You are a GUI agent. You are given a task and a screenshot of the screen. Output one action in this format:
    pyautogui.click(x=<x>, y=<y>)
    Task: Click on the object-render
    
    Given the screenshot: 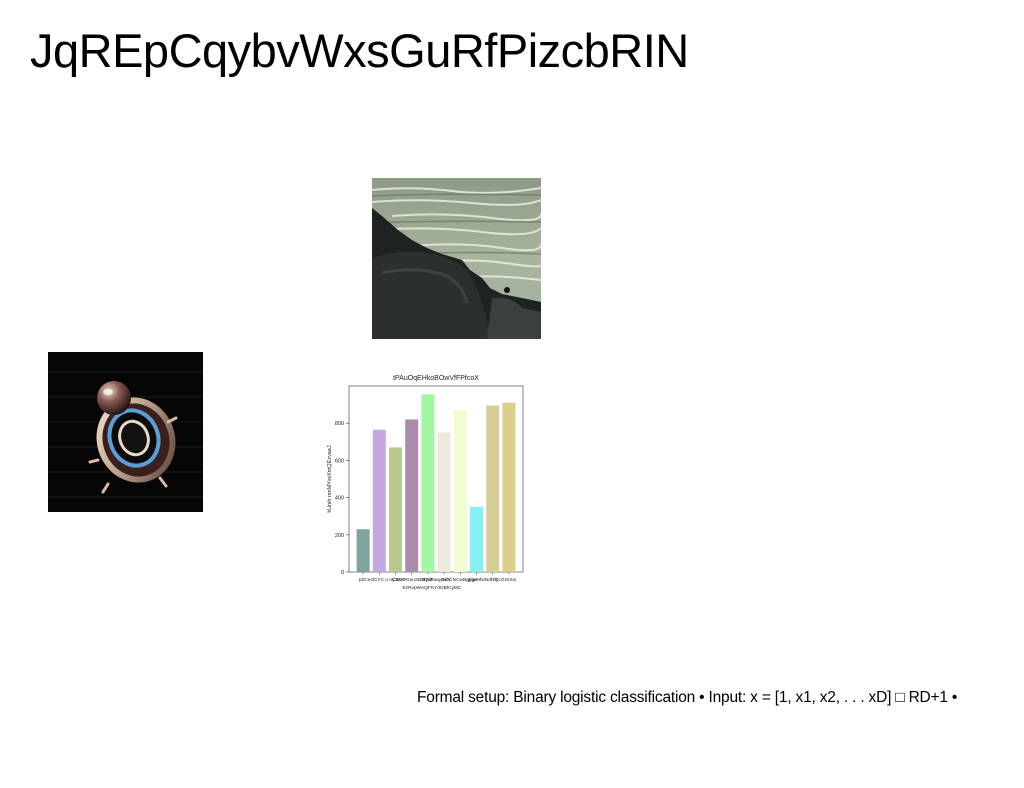 What is the action you would take?
    pyautogui.click(x=125, y=432)
    